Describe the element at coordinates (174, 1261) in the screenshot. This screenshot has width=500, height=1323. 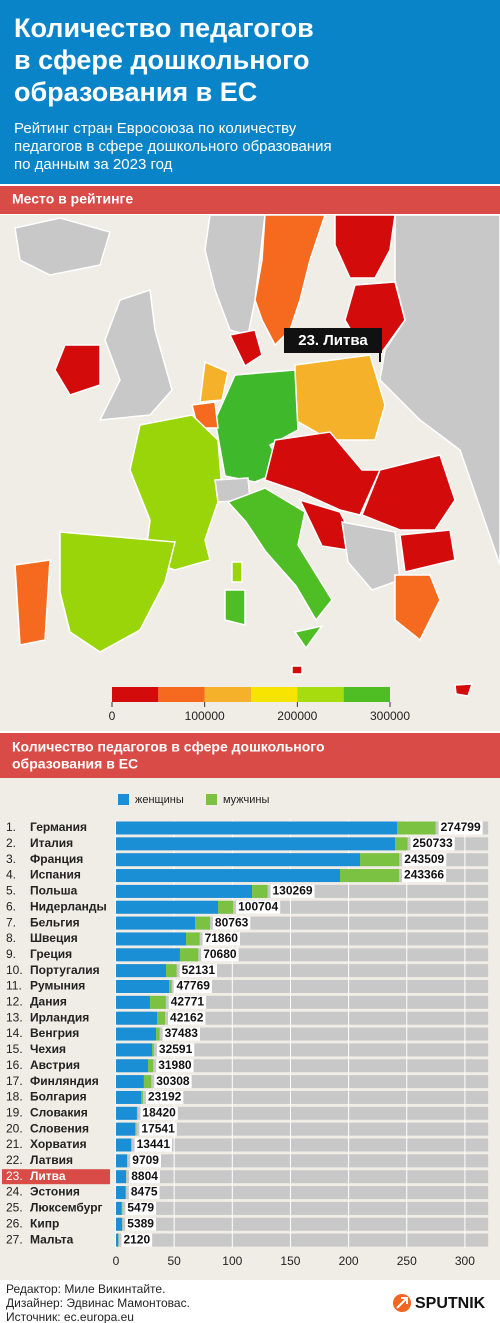
I see `x-tick-label: 50` at that location.